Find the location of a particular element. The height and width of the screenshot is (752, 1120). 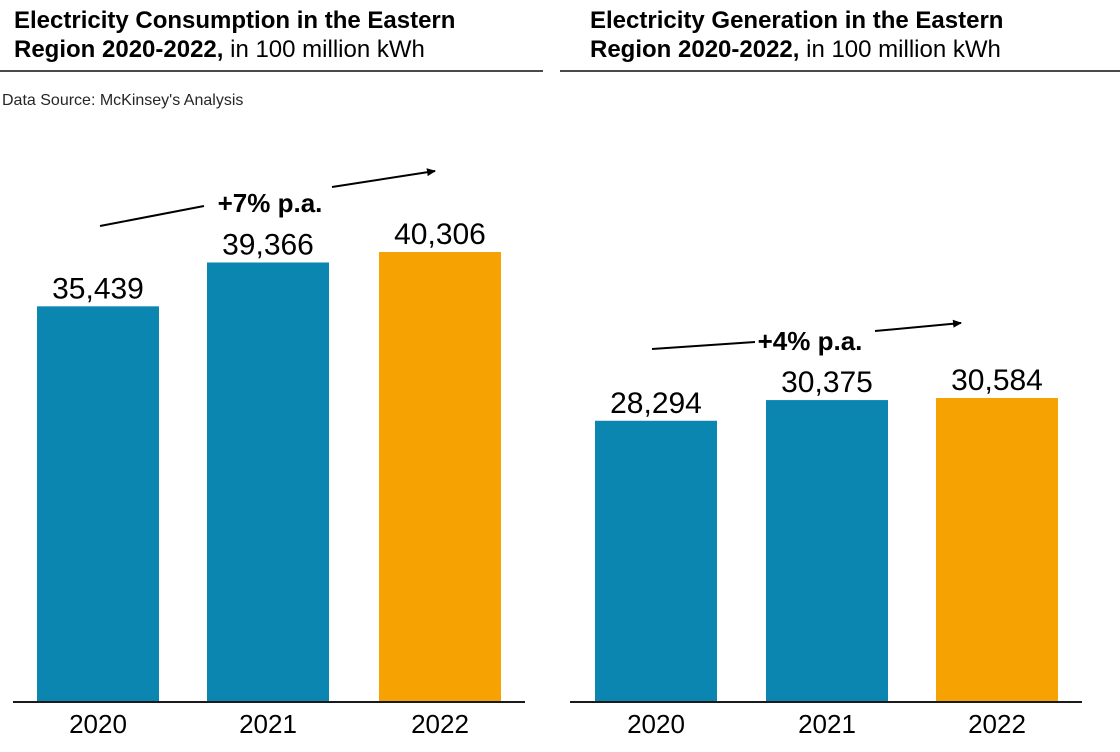

growth-rate-label: +4% p.a. is located at coordinates (810, 341).